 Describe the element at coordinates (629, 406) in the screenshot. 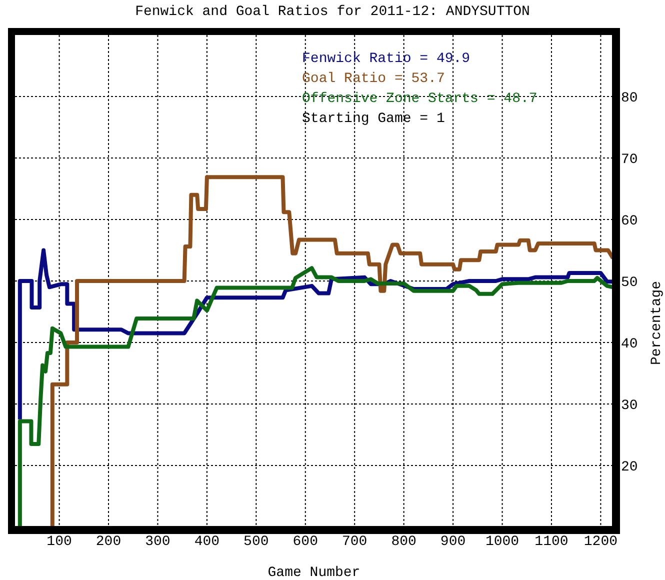

I see `y-tick-label: 30` at that location.